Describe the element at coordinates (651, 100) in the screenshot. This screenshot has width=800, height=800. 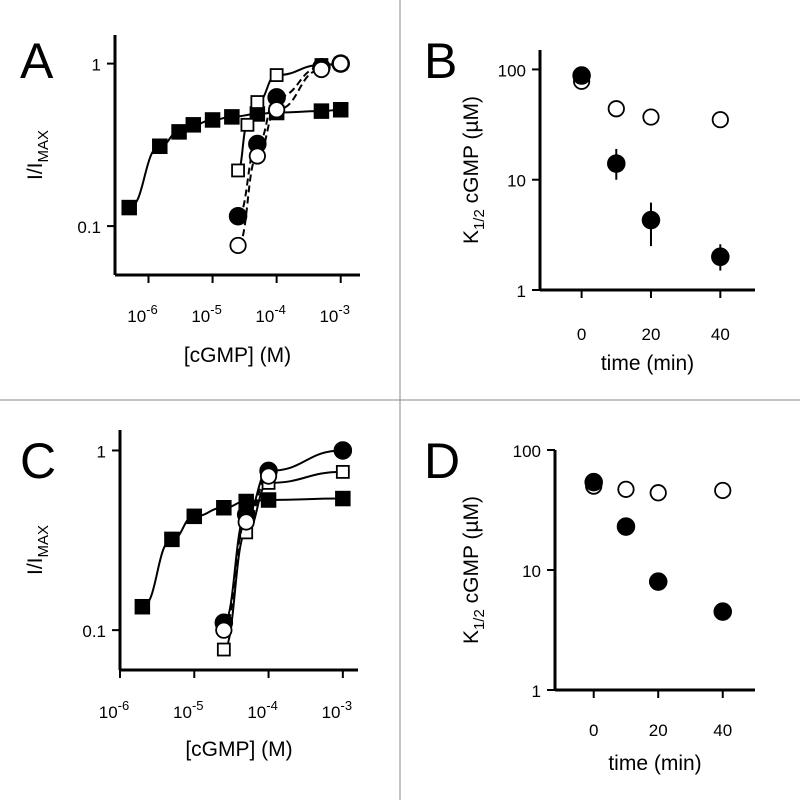
I see `panel-b-series-open-circle` at that location.